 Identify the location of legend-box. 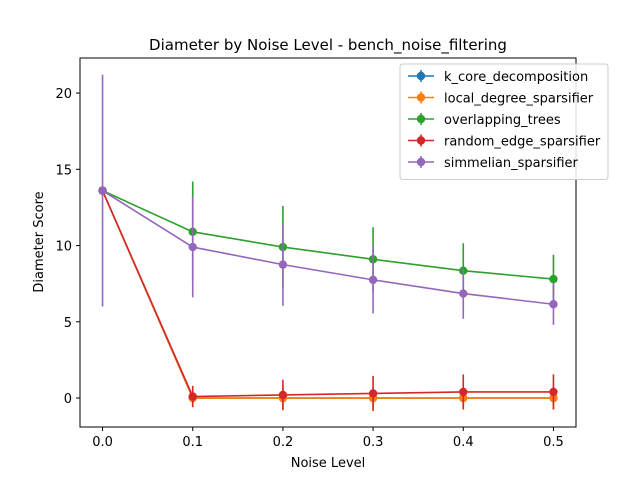
(504, 121).